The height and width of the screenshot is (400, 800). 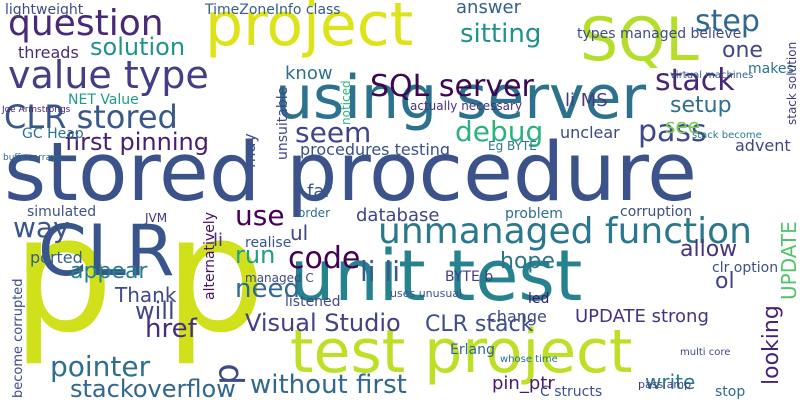 What do you see at coordinates (571, 392) in the screenshot?
I see `word: C structs` at bounding box center [571, 392].